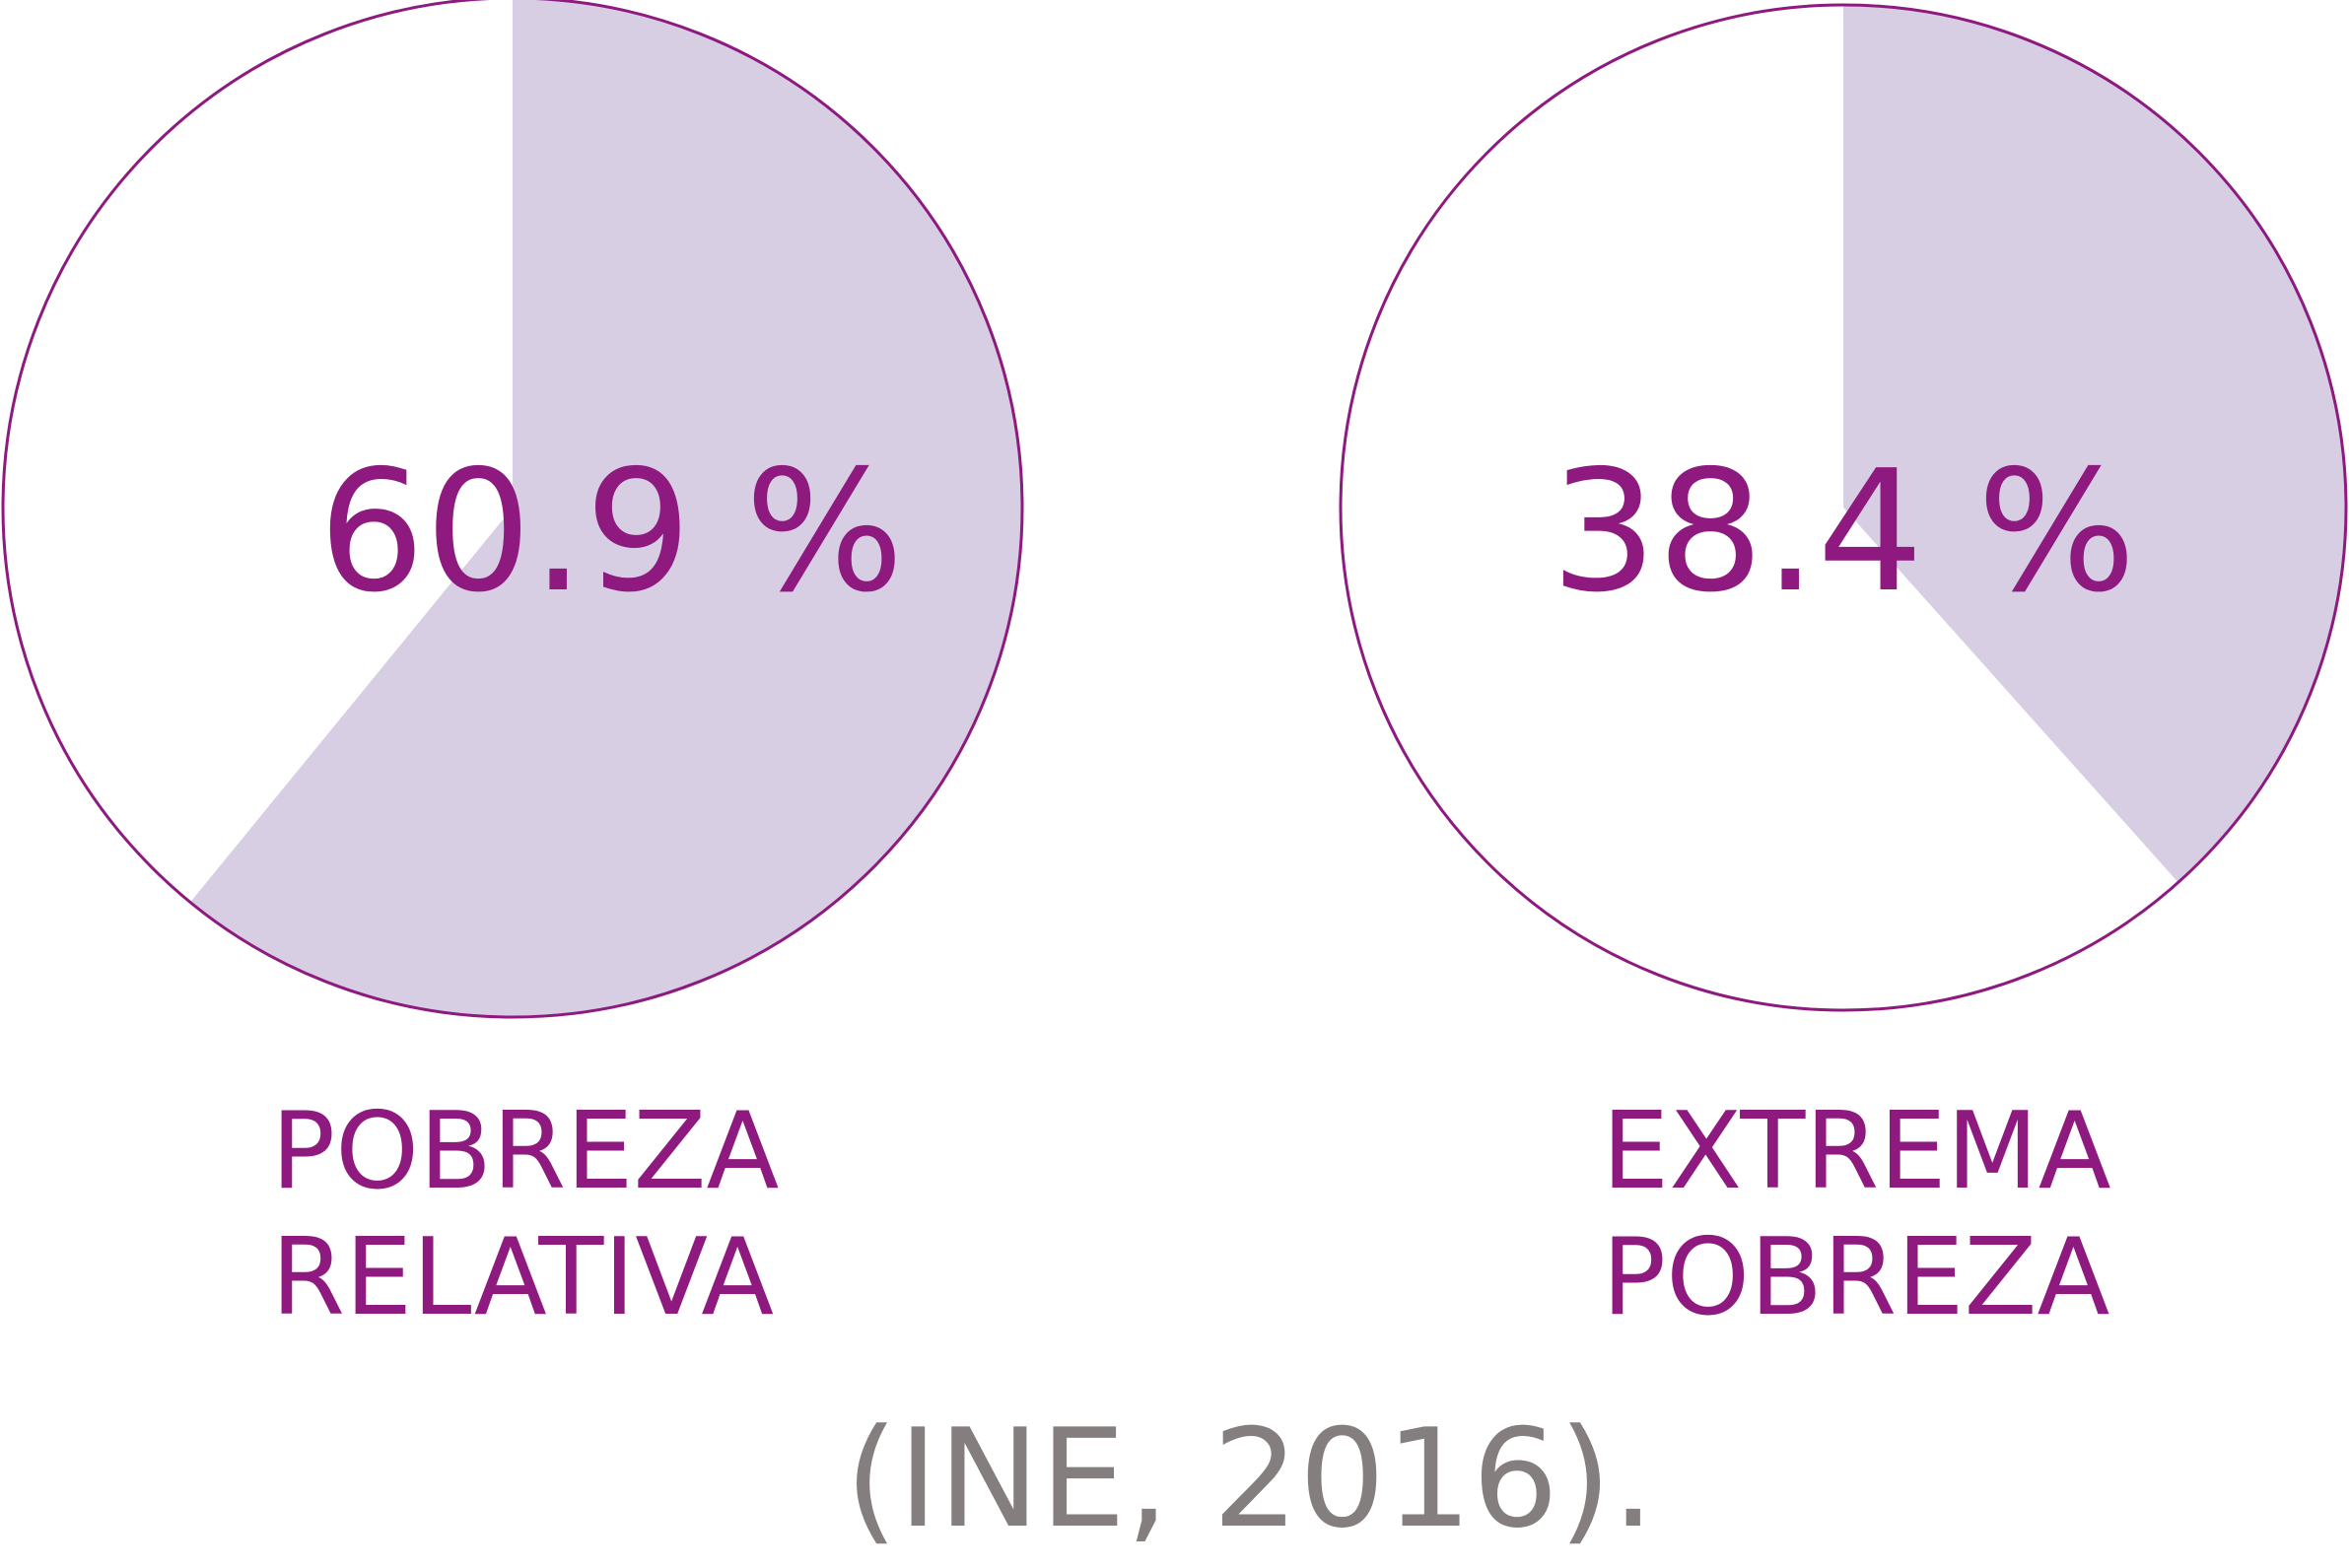 This screenshot has height=1568, width=2349. What do you see at coordinates (1250, 1478) in the screenshot?
I see `source-citation: (INE, 2016).` at bounding box center [1250, 1478].